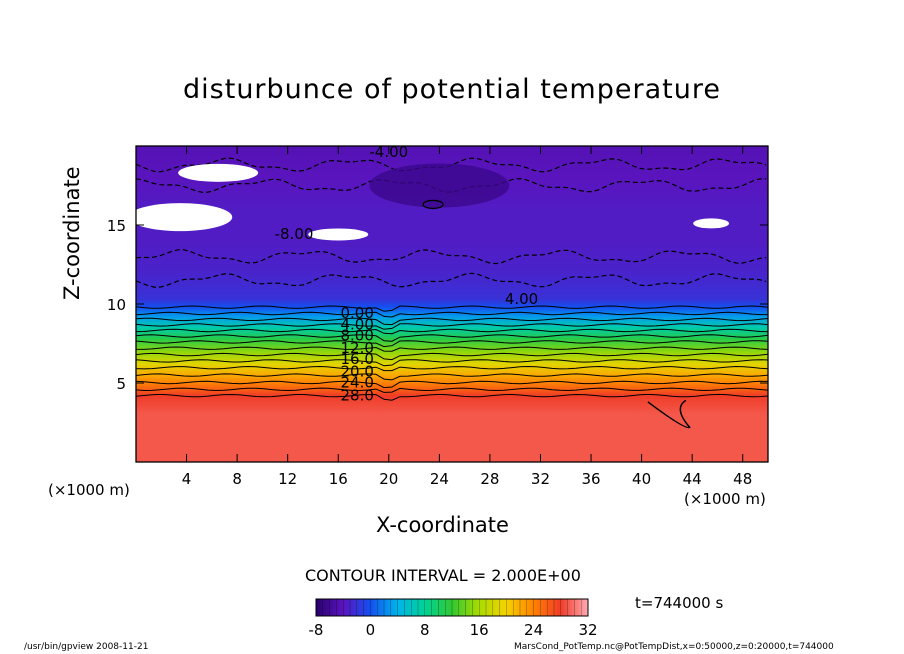  What do you see at coordinates (452, 89) in the screenshot?
I see `chart-title: disturbunce of potential temperature` at bounding box center [452, 89].